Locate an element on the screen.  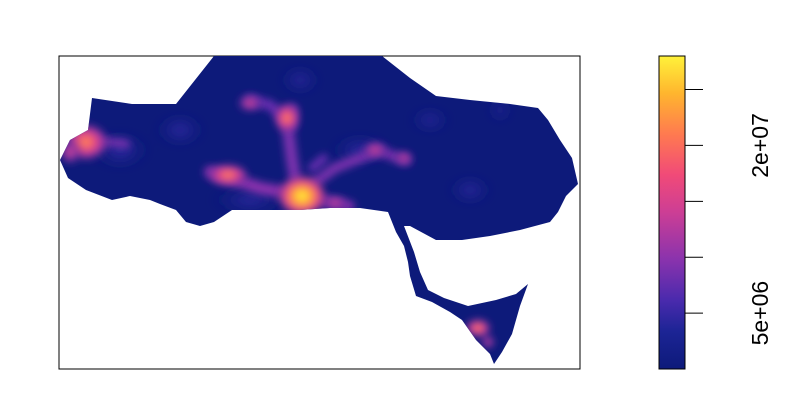
legend-axis: 5e+06 2e+07 is located at coordinates (728, 217).